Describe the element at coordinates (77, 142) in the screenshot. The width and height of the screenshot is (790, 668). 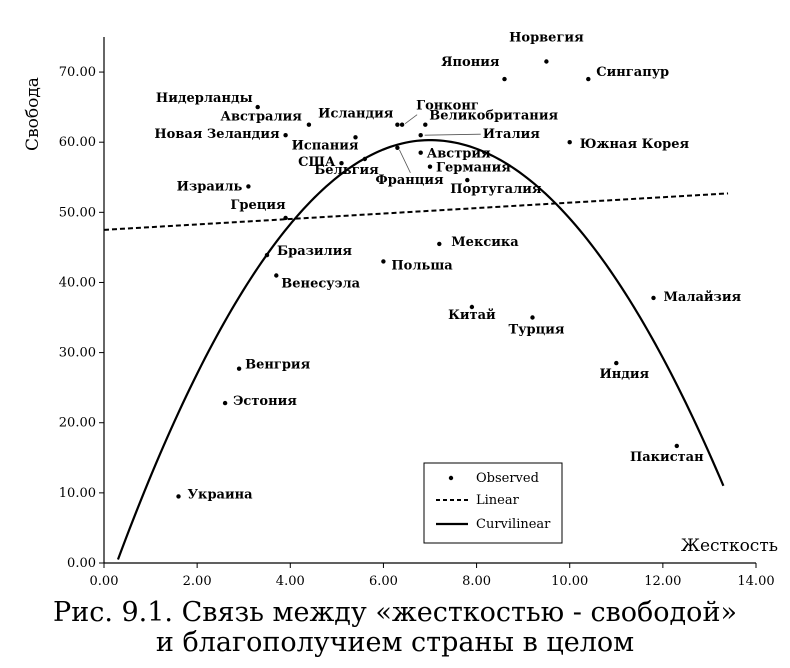
I see `y-tick-label: 60.00` at that location.